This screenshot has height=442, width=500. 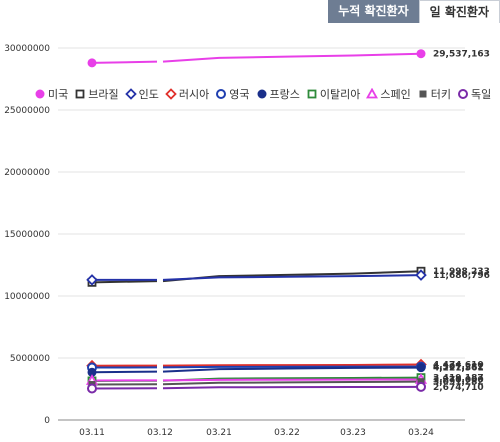 I want to click on legend-label: 러시아, so click(x=194, y=94).